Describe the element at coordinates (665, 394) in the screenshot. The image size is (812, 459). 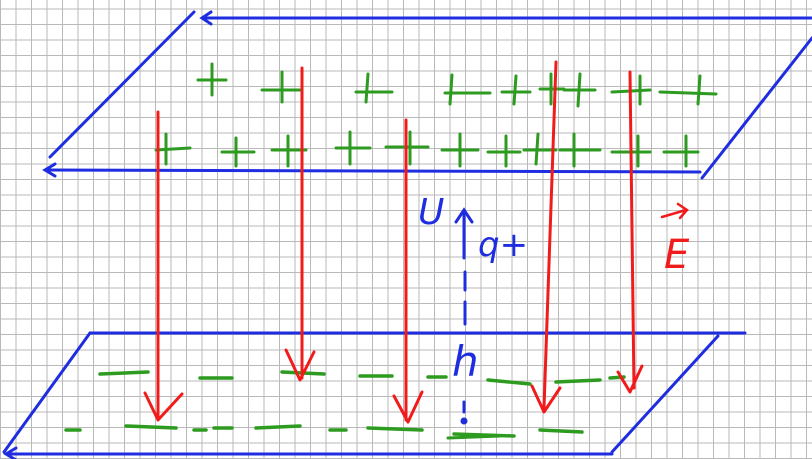
I see `bottom-plate-right-edge` at that location.